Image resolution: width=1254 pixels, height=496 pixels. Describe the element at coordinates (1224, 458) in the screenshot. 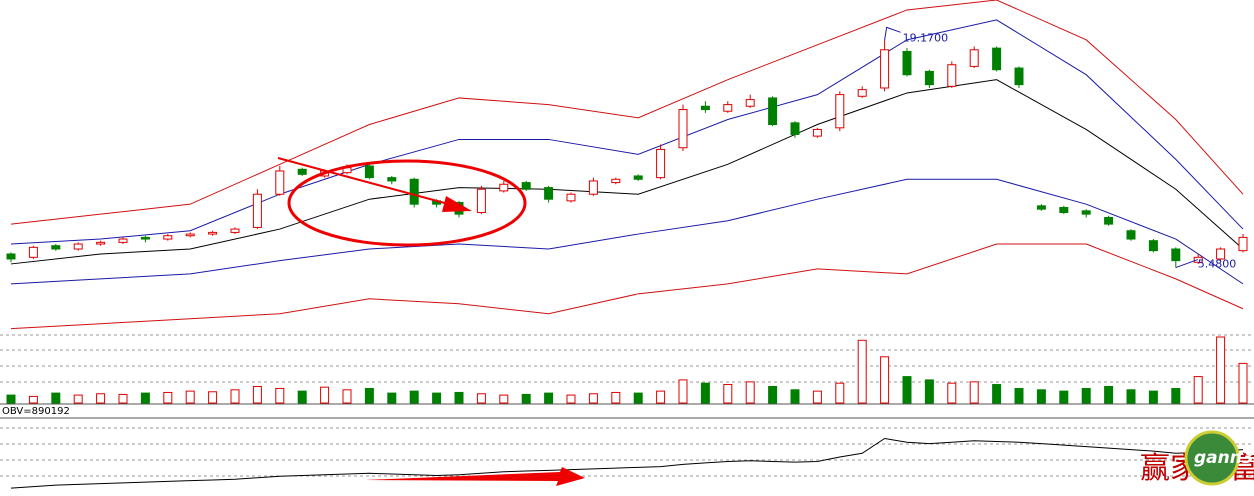

I see `logo-text: gann3` at that location.